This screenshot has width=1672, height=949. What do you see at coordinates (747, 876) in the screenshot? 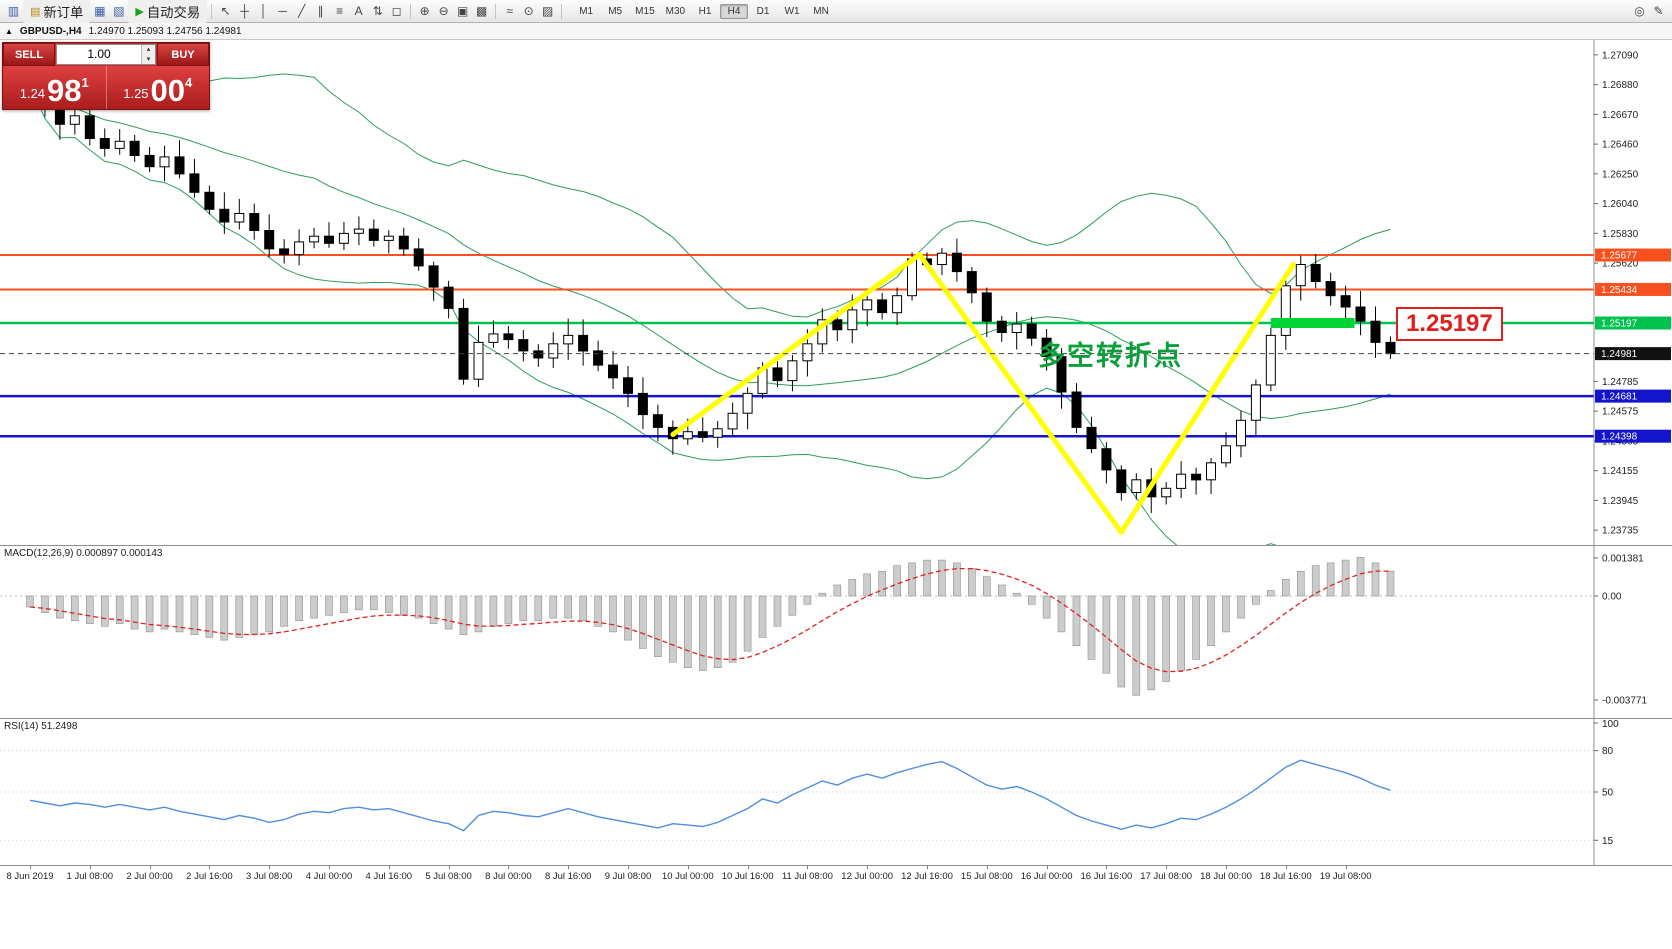
I see `time-label: 10 Jul 16:00` at bounding box center [747, 876].